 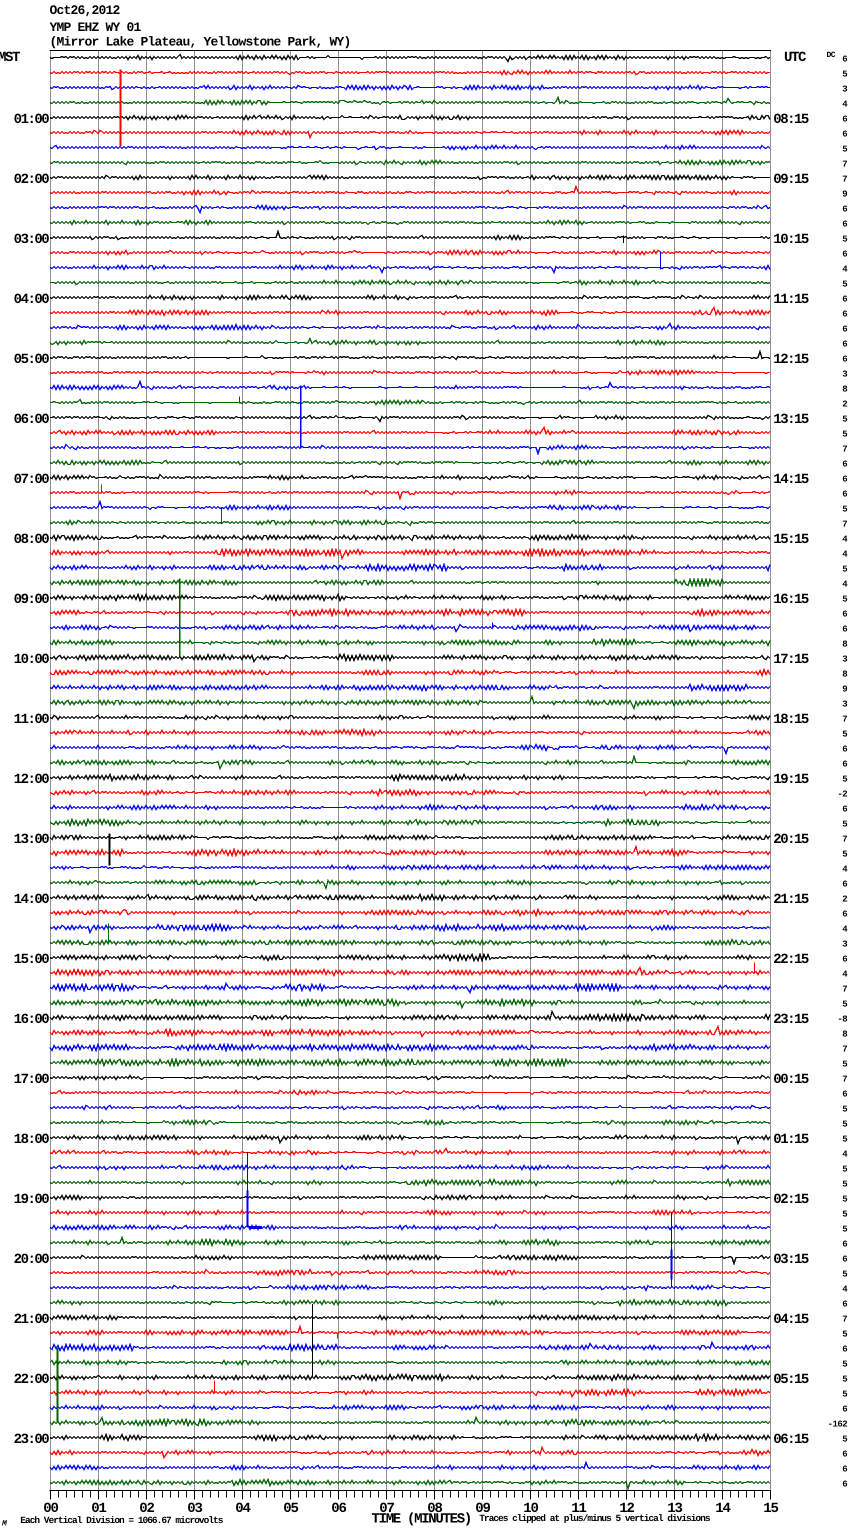 What do you see at coordinates (32, 1080) in the screenshot?
I see `svg-text: 17:00` at bounding box center [32, 1080].